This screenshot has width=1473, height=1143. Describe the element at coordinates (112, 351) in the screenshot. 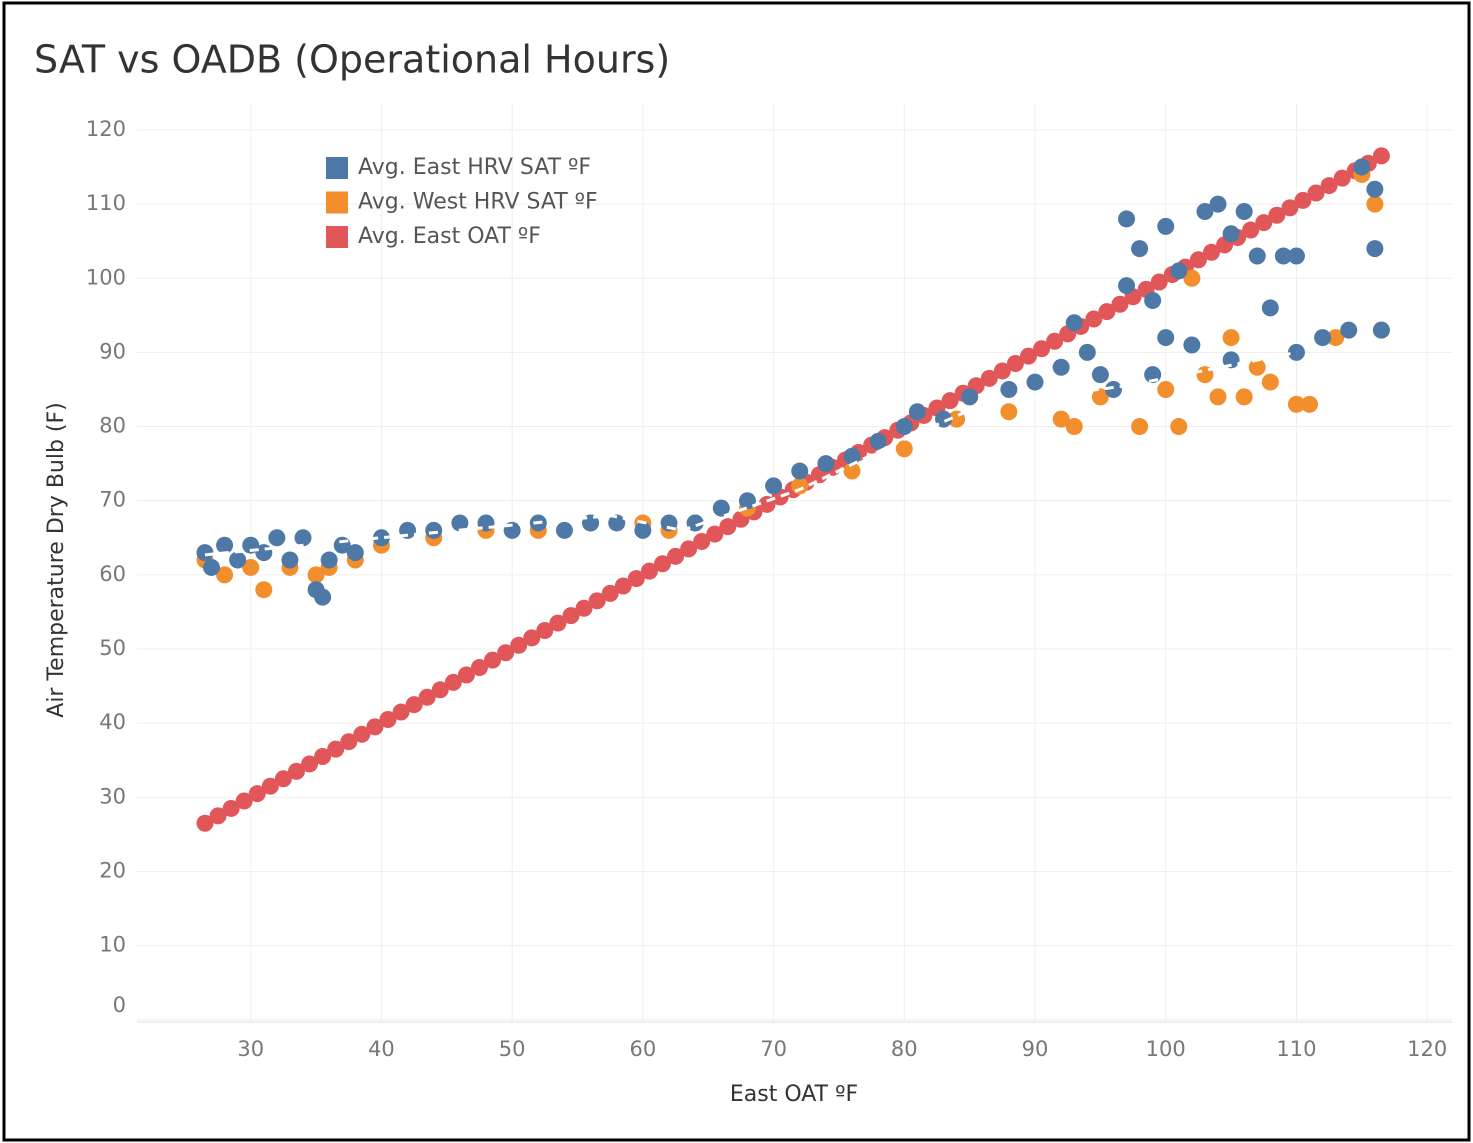

I see `y-tick-label: 90` at that location.